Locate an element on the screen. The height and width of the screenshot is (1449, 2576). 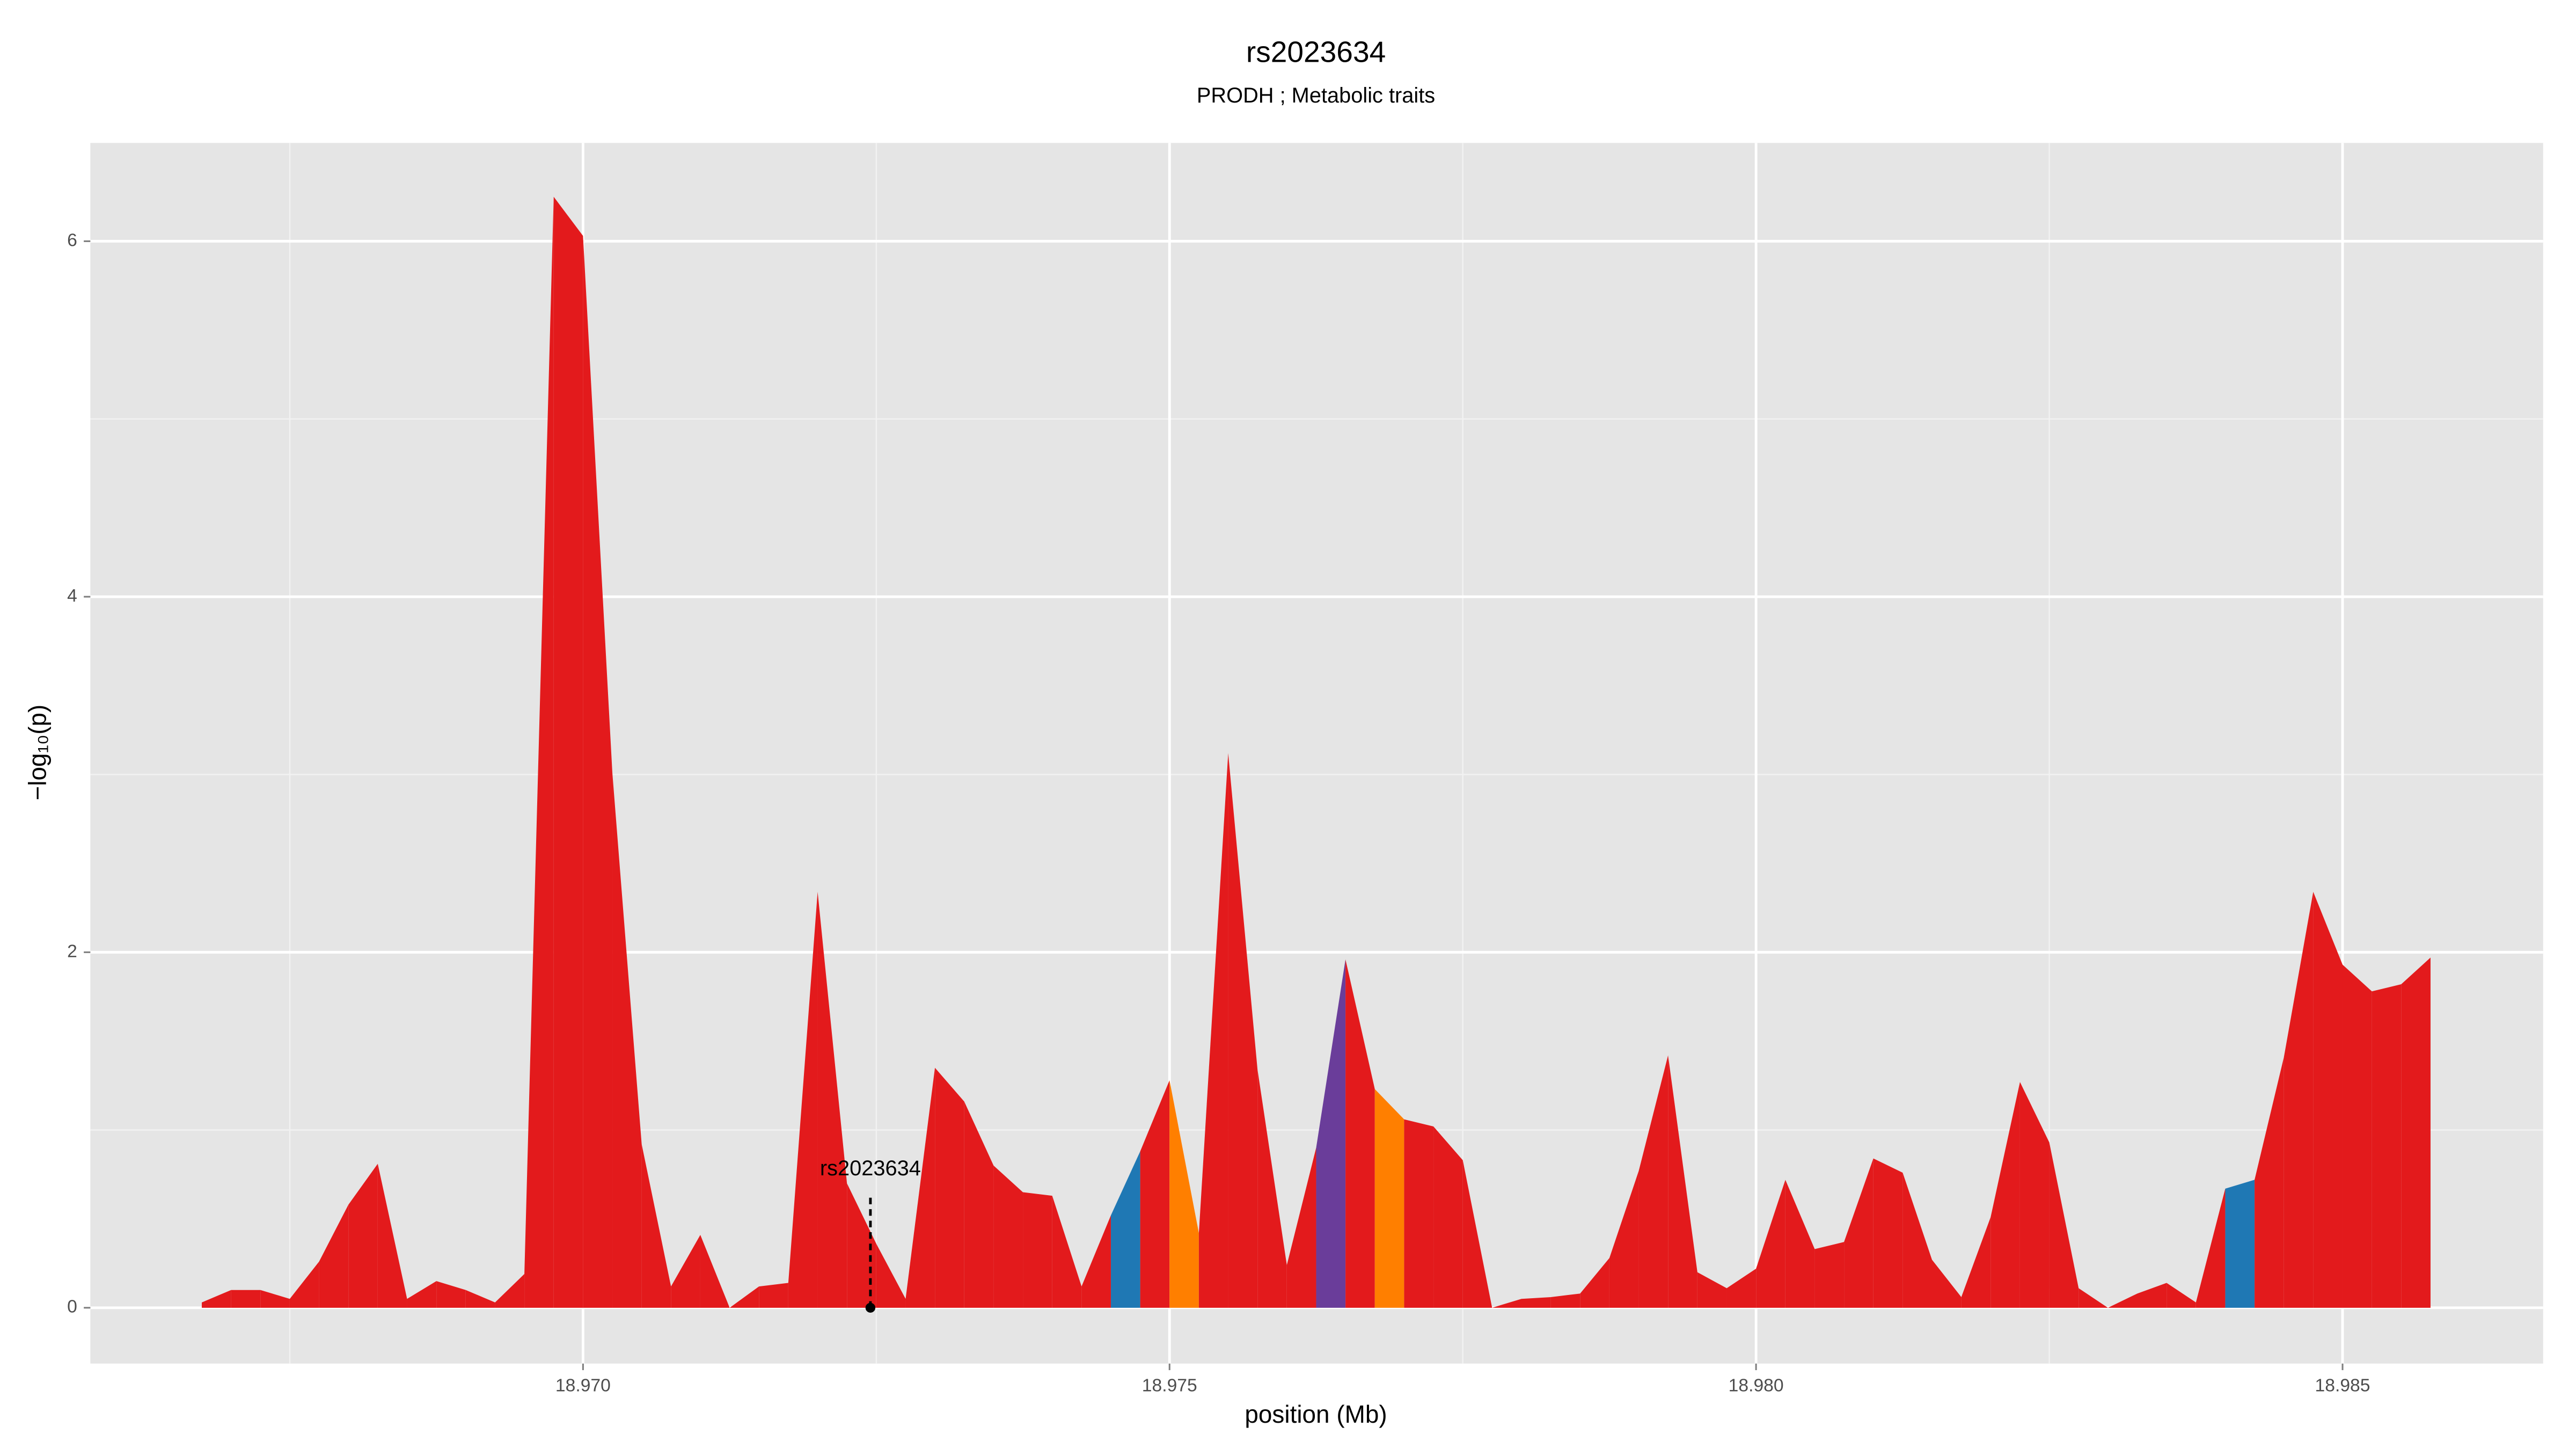
y-tick-label: 2 is located at coordinates (72, 951).